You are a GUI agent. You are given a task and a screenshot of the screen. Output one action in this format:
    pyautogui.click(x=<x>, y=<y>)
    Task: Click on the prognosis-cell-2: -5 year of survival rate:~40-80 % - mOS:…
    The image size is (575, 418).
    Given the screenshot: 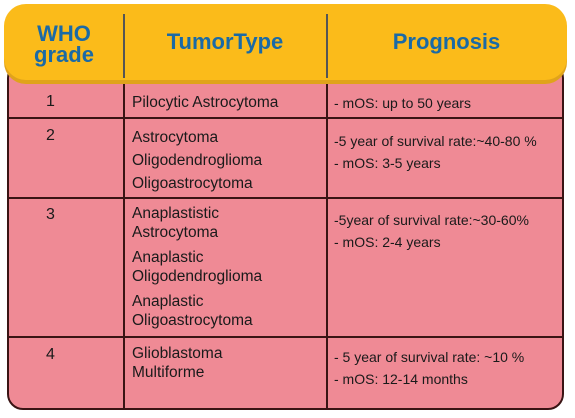 What is the action you would take?
    pyautogui.click(x=435, y=152)
    